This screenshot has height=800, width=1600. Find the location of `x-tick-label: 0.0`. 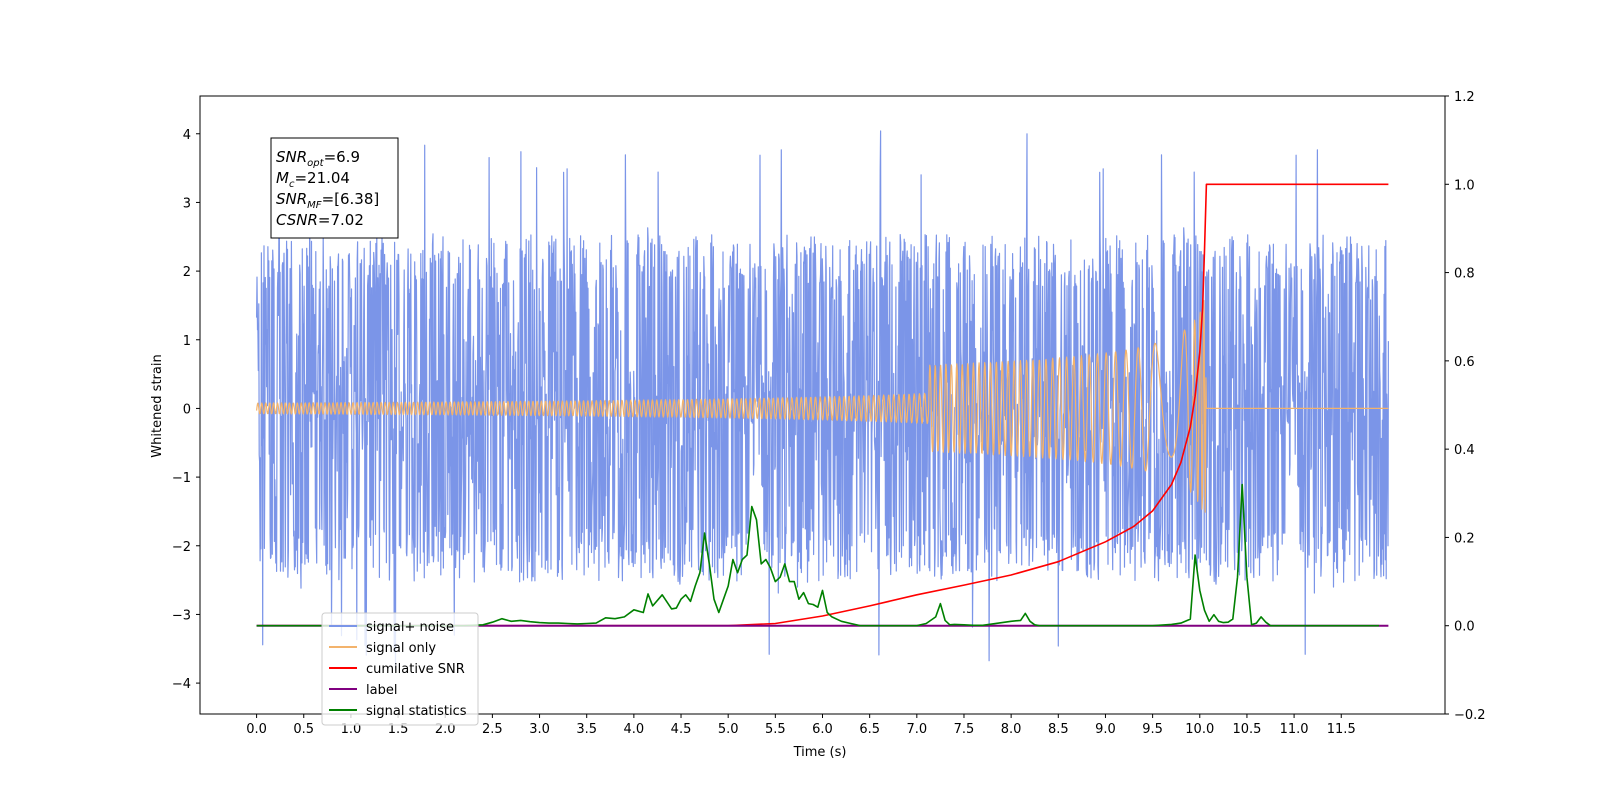

x-tick-label: 0.0 is located at coordinates (256, 729).